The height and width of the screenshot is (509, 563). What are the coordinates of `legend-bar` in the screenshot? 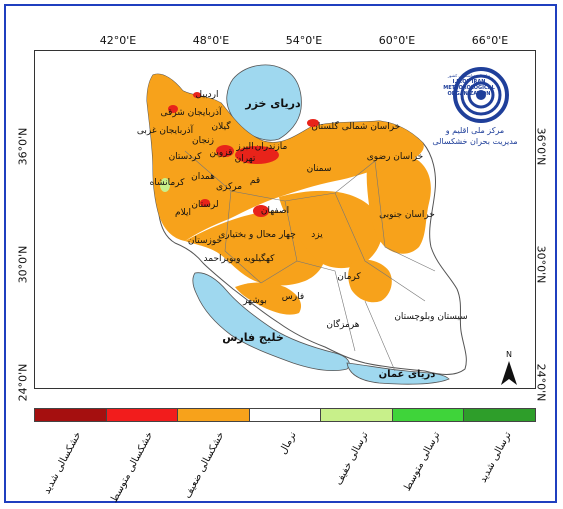 It's located at (285, 415).